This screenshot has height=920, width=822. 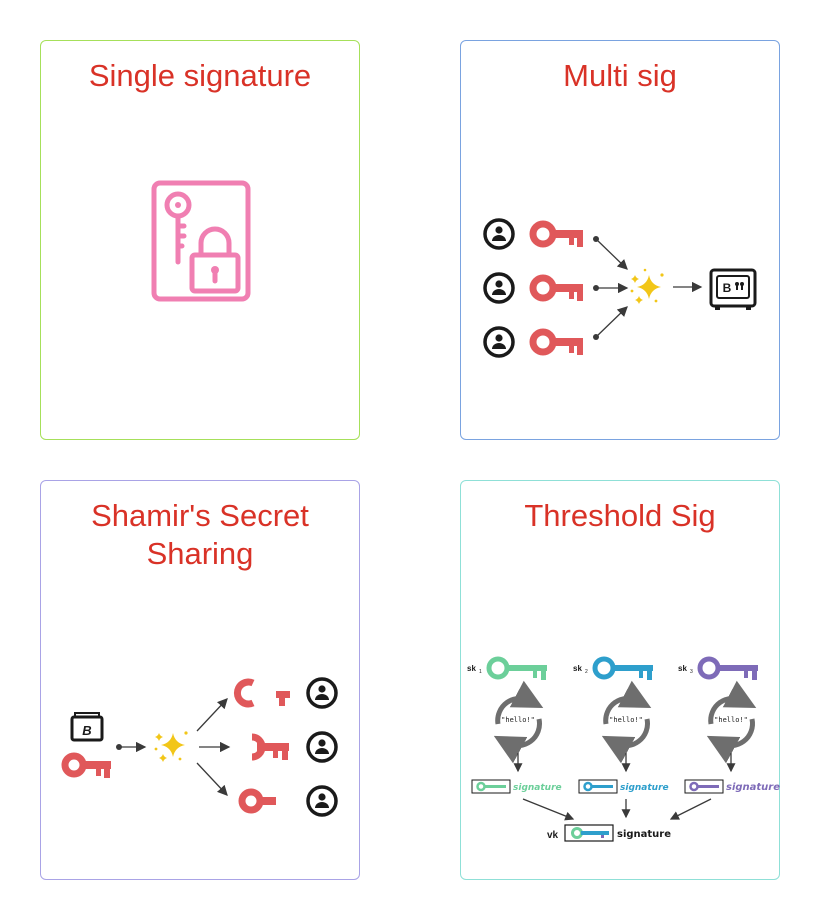 I want to click on key-icon, so click(x=86, y=765).